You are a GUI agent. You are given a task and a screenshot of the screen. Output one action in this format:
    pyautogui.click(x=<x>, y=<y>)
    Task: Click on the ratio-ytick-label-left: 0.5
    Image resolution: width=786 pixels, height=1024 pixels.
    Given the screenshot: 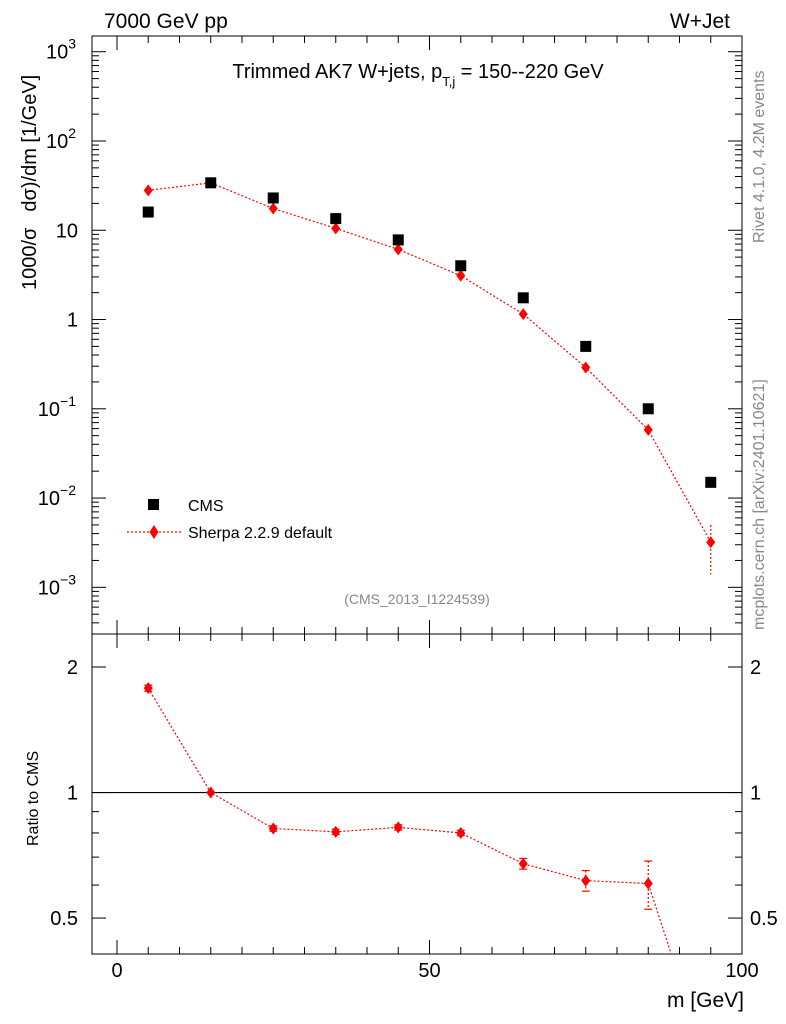 What is the action you would take?
    pyautogui.click(x=64, y=919)
    